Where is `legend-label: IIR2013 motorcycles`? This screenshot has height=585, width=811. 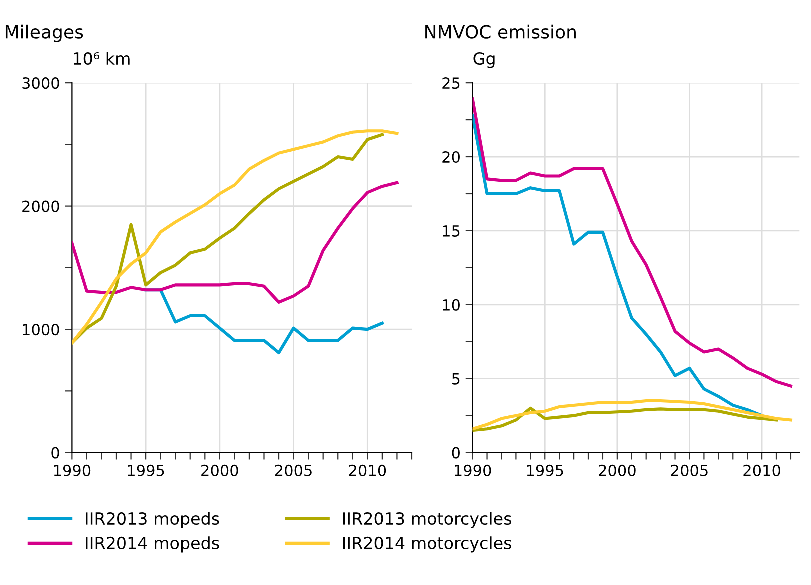 legend-label: IIR2013 motorcycles is located at coordinates (427, 520).